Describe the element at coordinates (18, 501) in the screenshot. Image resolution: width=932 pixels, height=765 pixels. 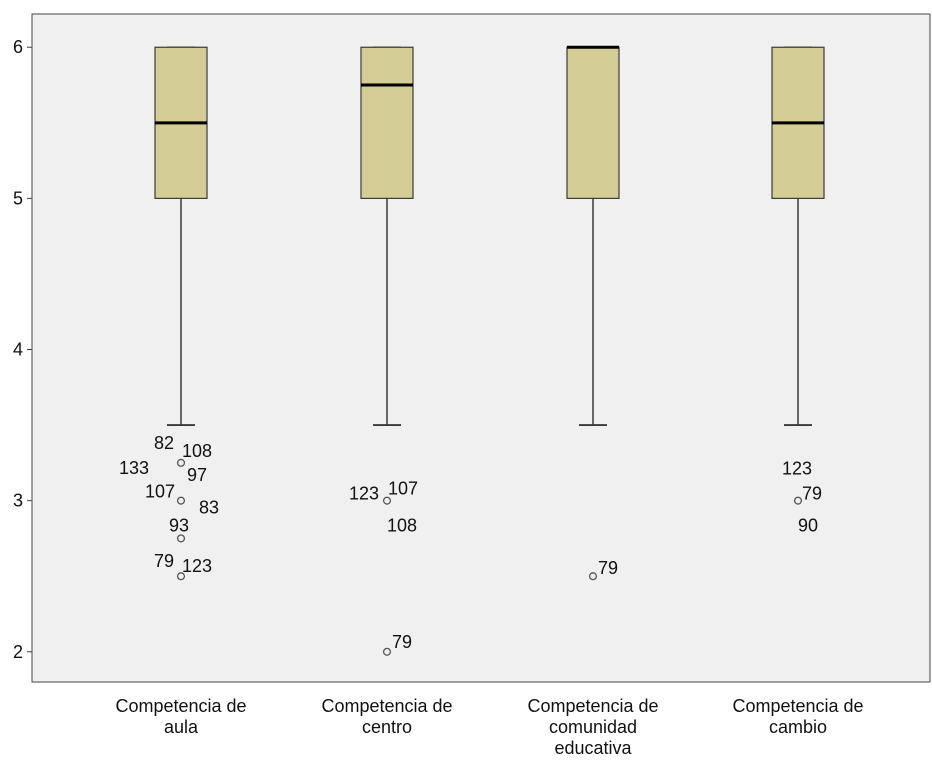
I see `y-tick-label: 3` at that location.